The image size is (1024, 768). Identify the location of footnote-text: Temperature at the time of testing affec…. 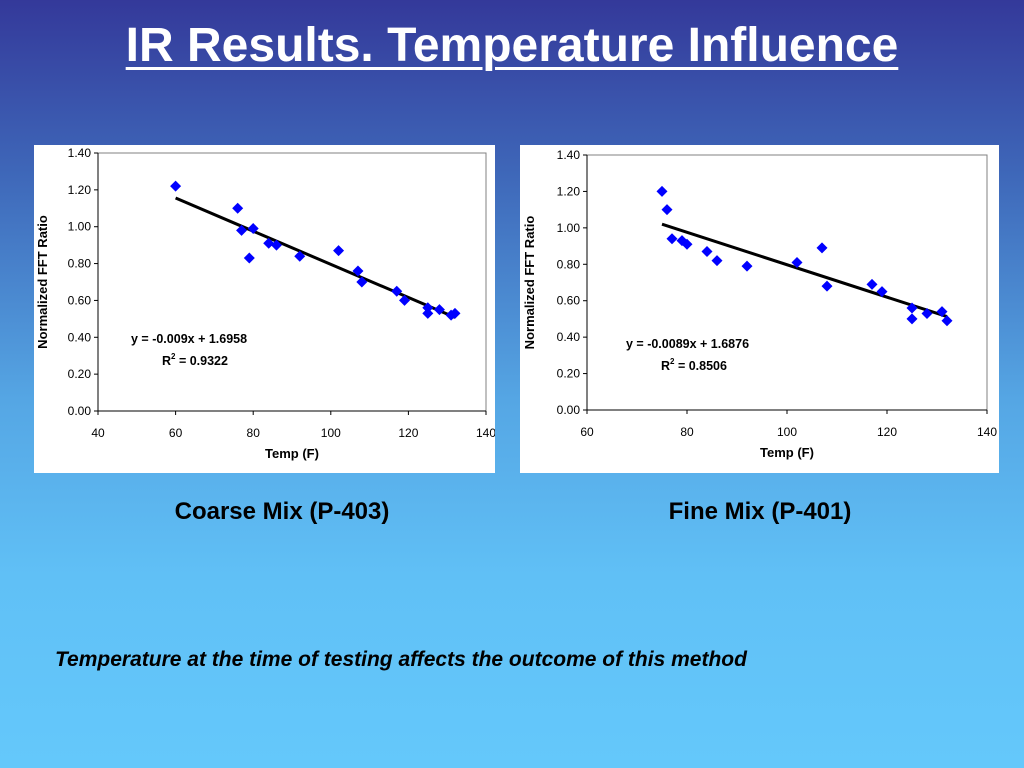
(401, 659).